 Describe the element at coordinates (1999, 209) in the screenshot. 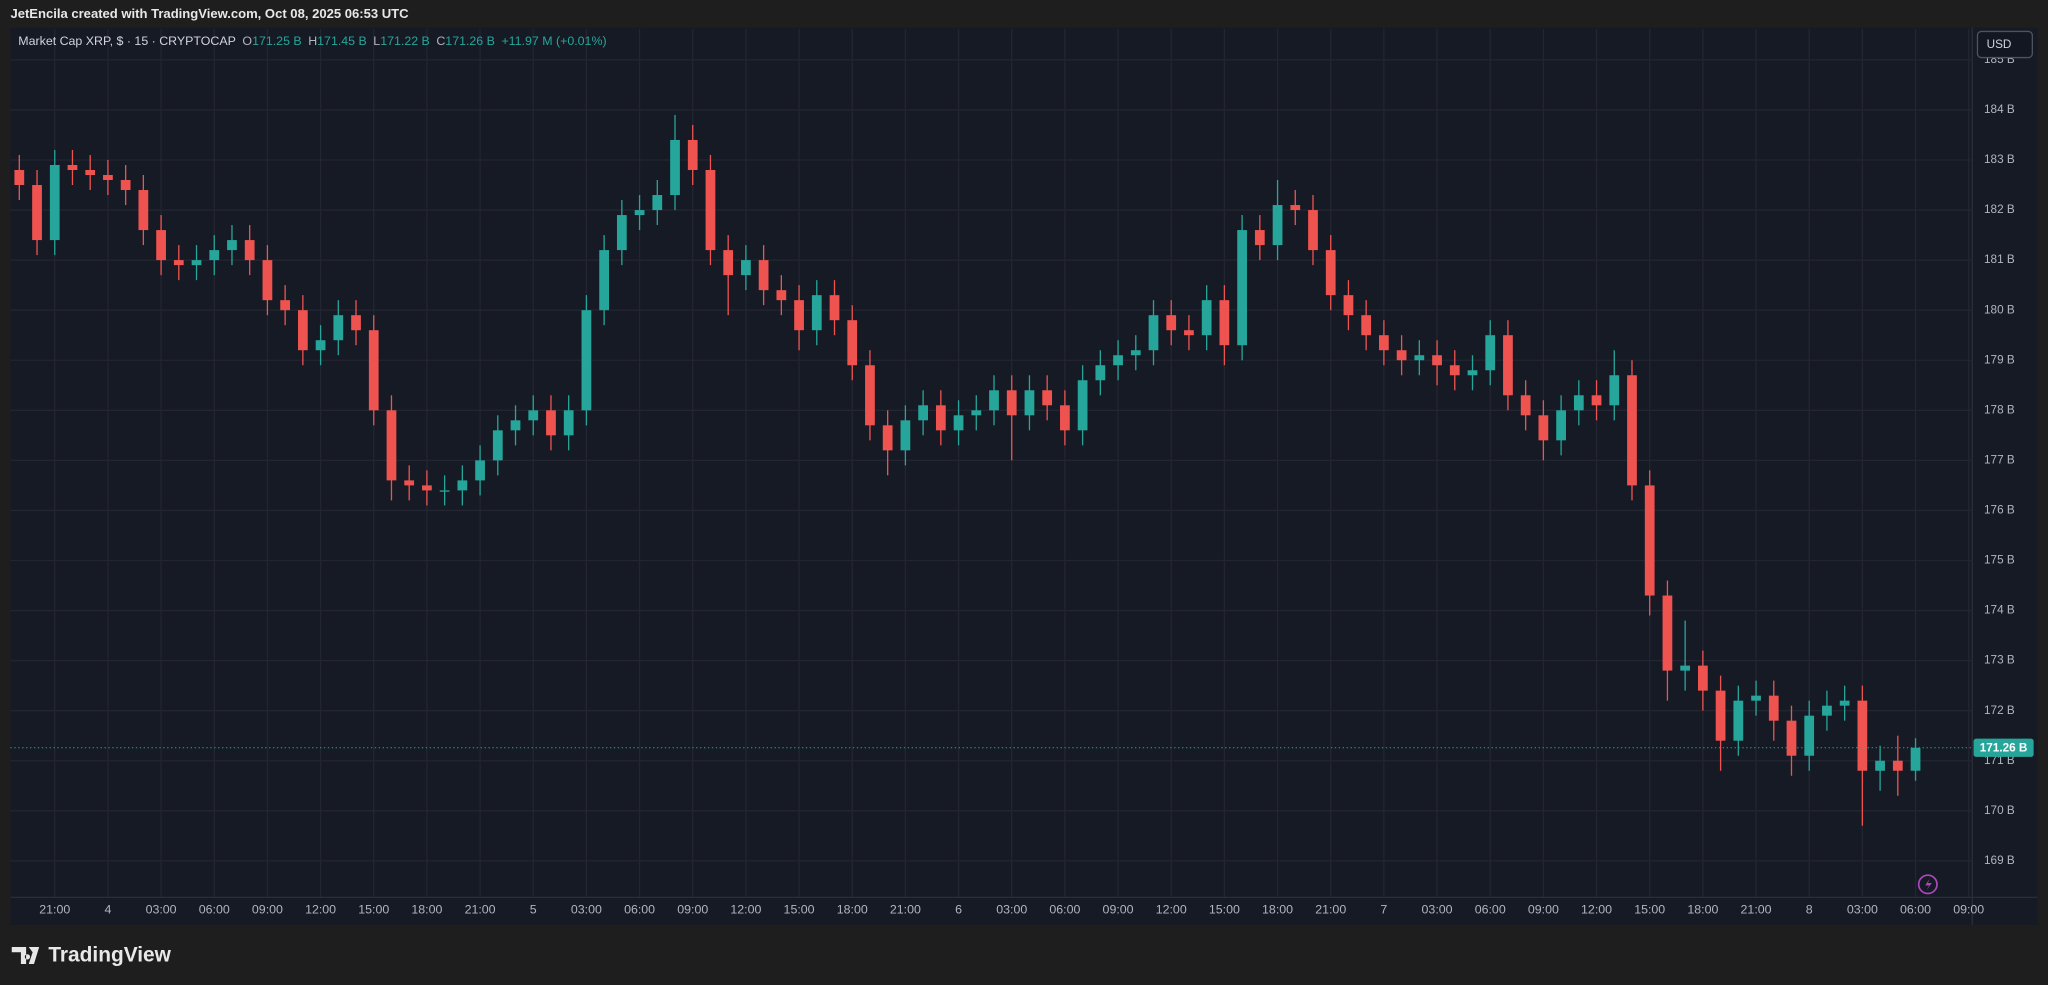

I see `y-tick-label: 182 B` at that location.